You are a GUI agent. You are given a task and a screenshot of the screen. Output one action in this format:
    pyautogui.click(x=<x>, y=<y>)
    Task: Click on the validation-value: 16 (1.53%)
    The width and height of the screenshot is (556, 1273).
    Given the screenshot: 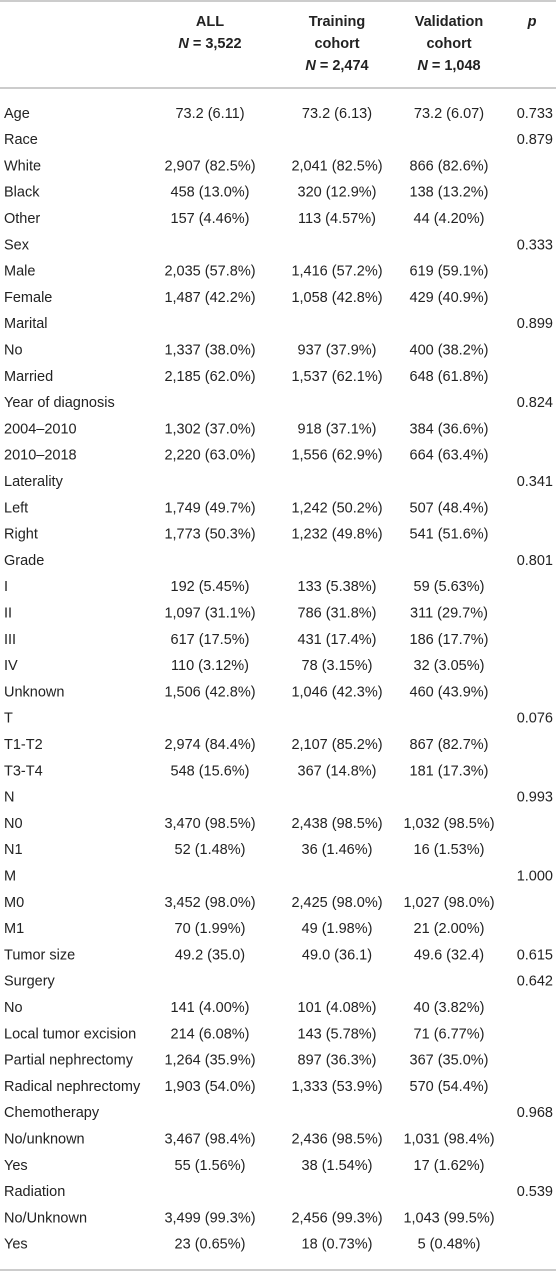 What is the action you would take?
    pyautogui.click(x=449, y=850)
    